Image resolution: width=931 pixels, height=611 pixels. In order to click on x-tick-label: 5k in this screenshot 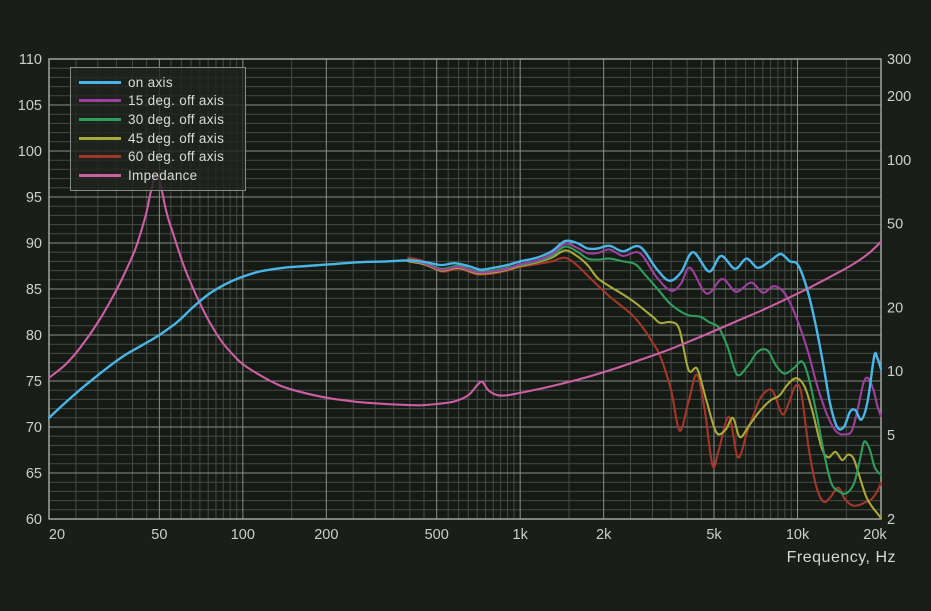, I will do `click(714, 535)`.